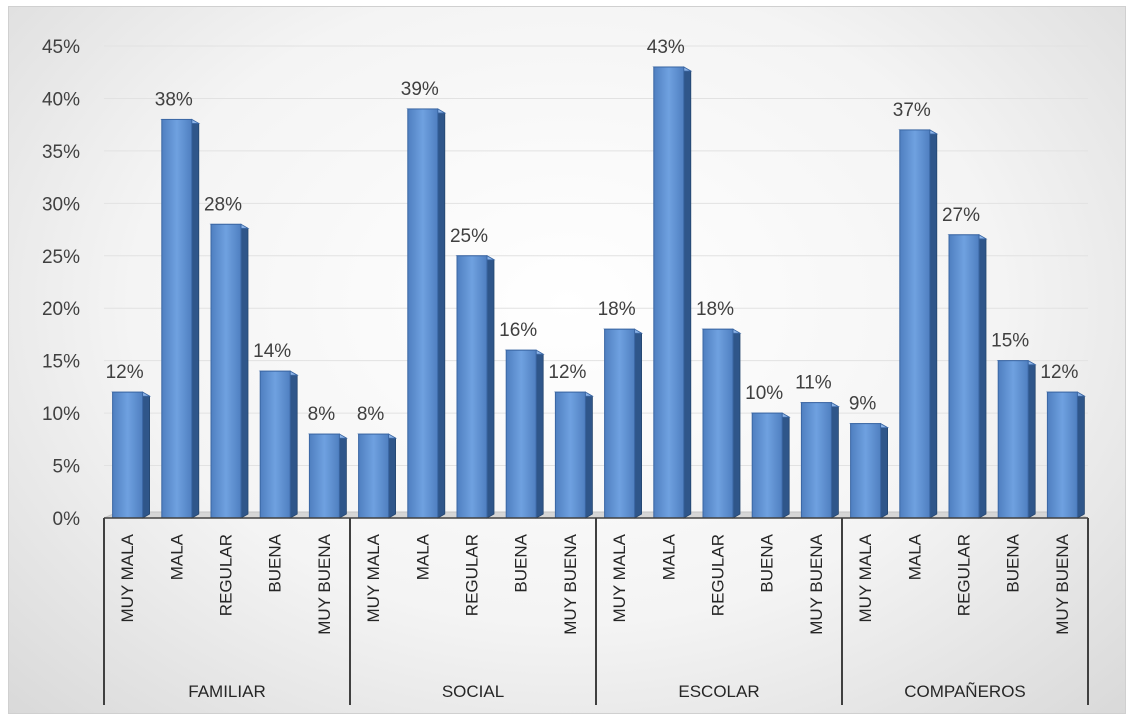 This screenshot has width=1129, height=719. Describe the element at coordinates (61, 362) in the screenshot. I see `y-tick-label: 15%` at that location.